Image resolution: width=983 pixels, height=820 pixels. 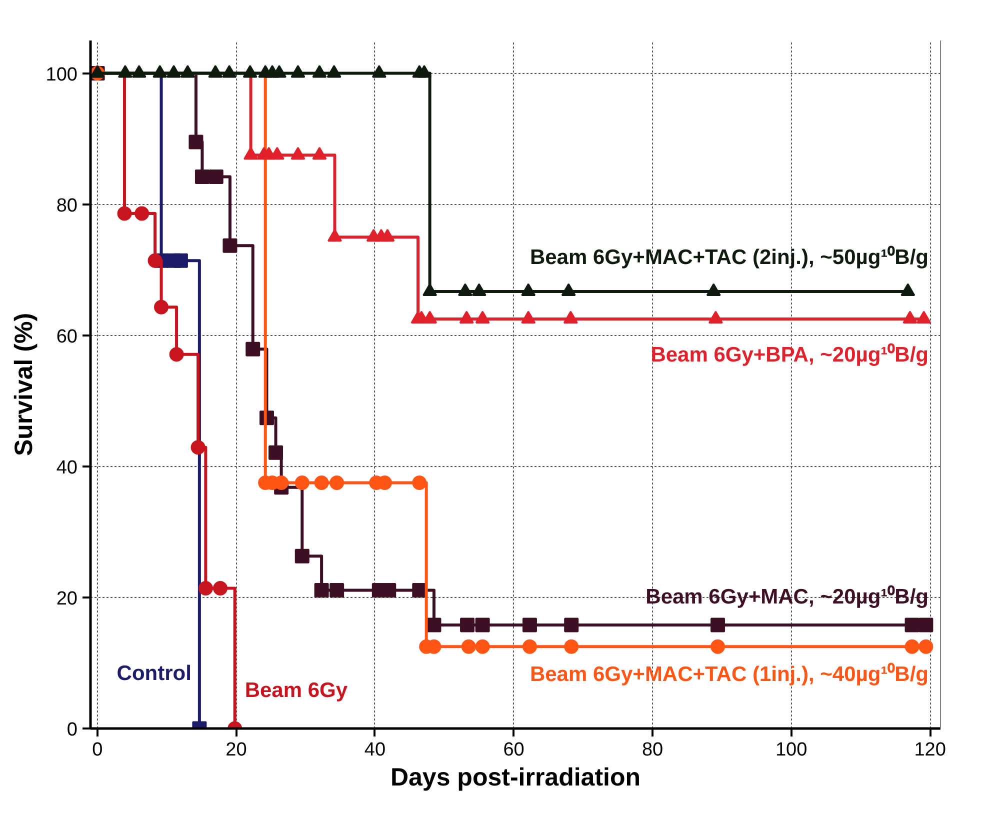 I want to click on y-tick-label: 80, so click(x=67, y=205).